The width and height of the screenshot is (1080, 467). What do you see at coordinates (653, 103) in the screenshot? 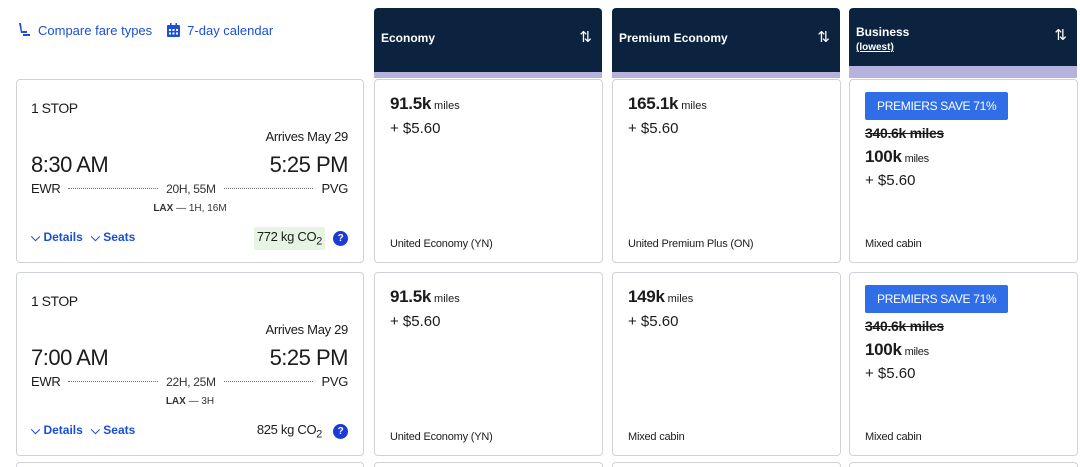
I see `miles-value: 165.1k` at bounding box center [653, 103].